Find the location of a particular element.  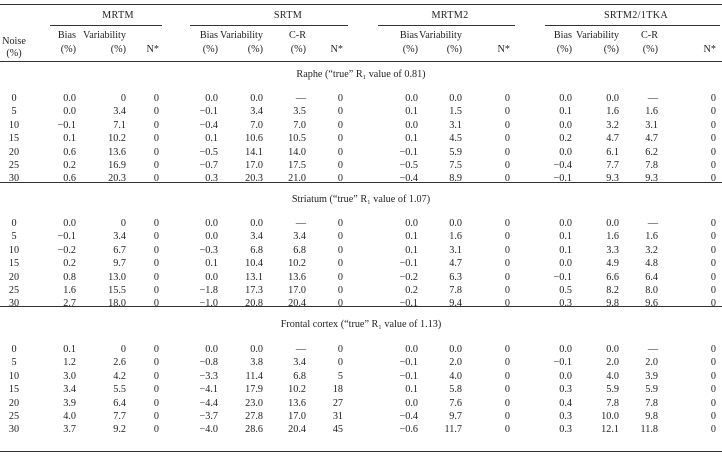

table-cell: 2.7 is located at coordinates (69, 303).